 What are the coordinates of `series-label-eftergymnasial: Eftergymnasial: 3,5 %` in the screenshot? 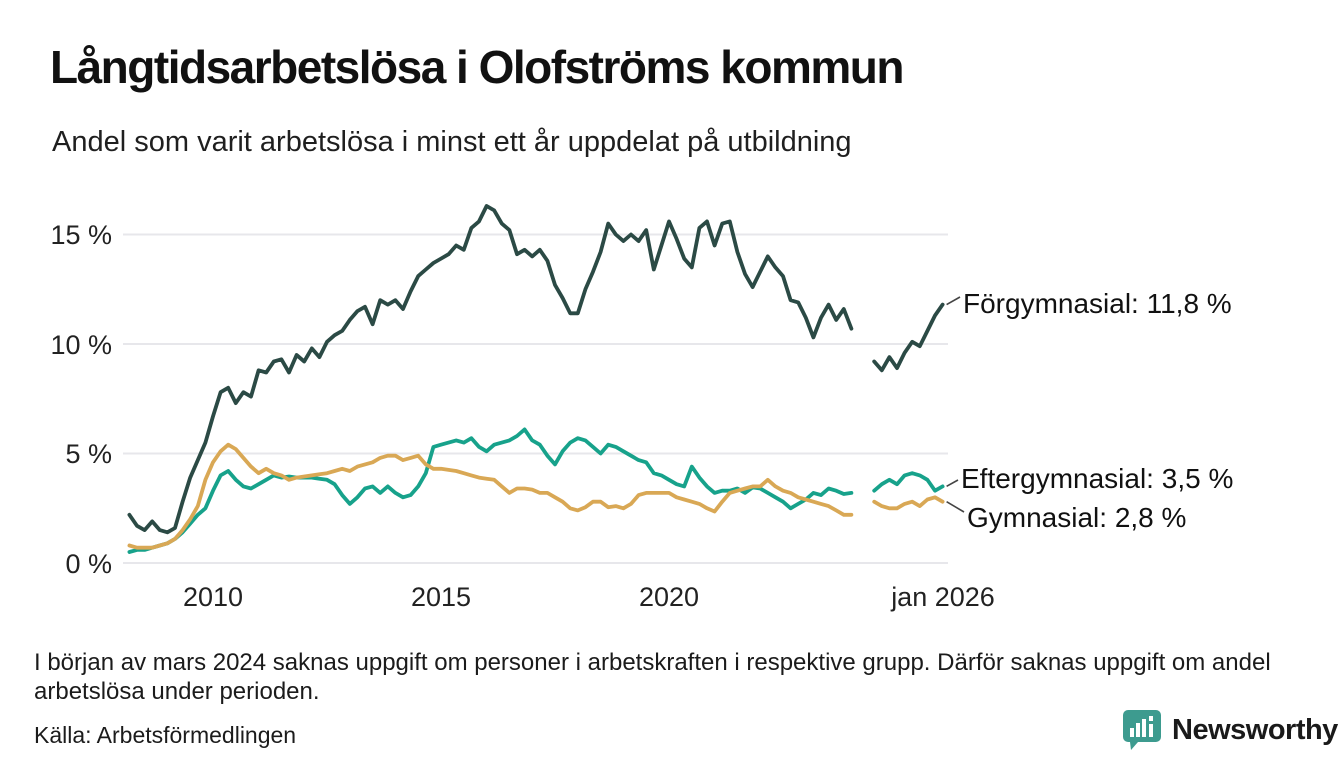 It's located at (1097, 478).